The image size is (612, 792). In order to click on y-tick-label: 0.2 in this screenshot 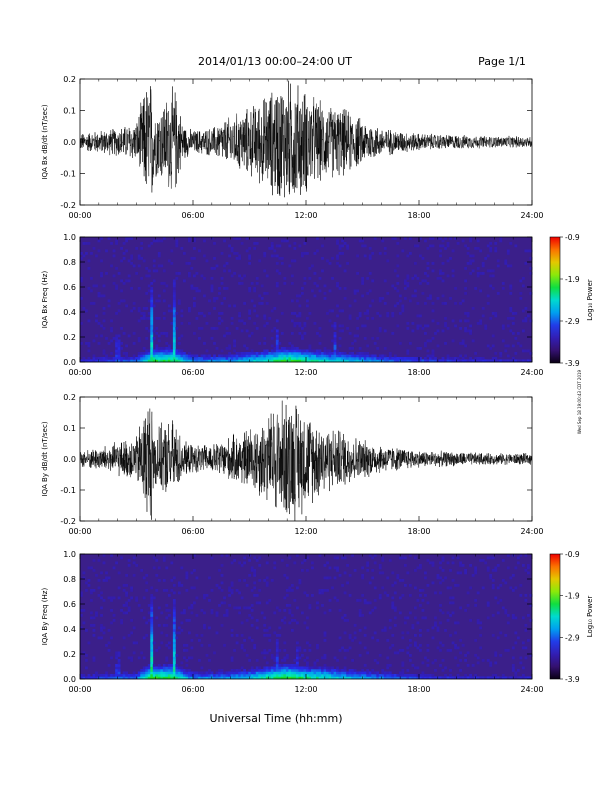, I will do `click(69, 397)`.